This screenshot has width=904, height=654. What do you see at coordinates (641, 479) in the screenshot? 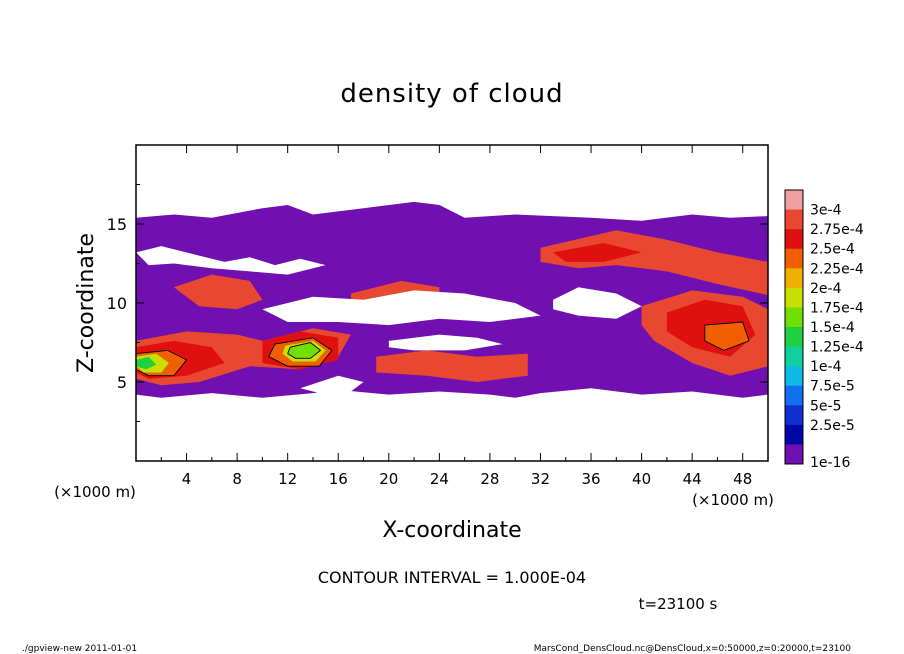
I see `x-tick-label: 40` at bounding box center [641, 479].